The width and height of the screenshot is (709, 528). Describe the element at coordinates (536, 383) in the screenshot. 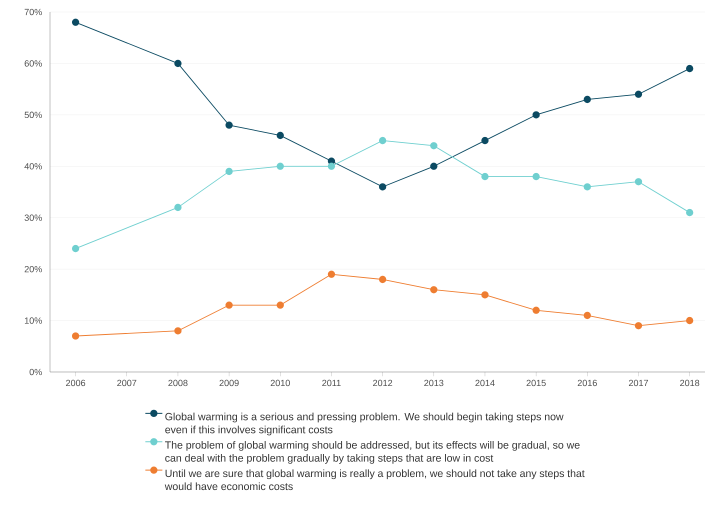

I see `x-tick-label: 2015` at that location.